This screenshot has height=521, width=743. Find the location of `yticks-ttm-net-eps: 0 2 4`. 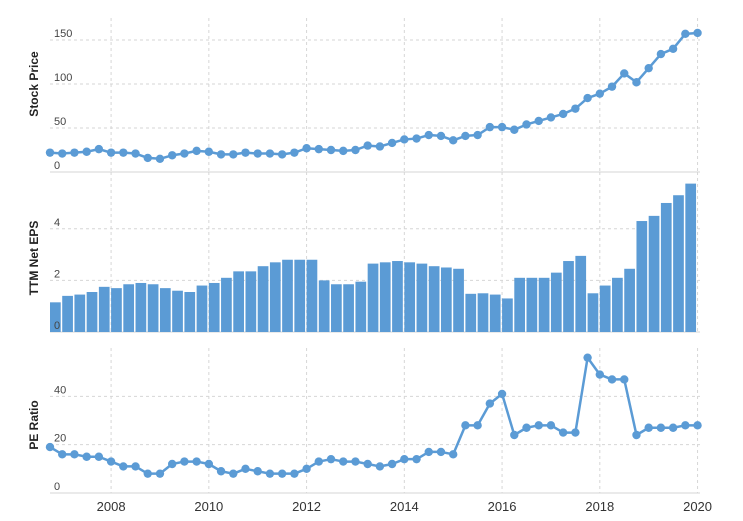

yticks-ttm-net-eps: 0 2 4 is located at coordinates (57, 274).